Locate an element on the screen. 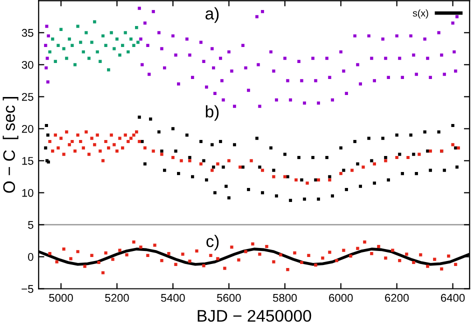 The width and height of the screenshot is (471, 330). y-tick-label: −5 is located at coordinates (28, 289).